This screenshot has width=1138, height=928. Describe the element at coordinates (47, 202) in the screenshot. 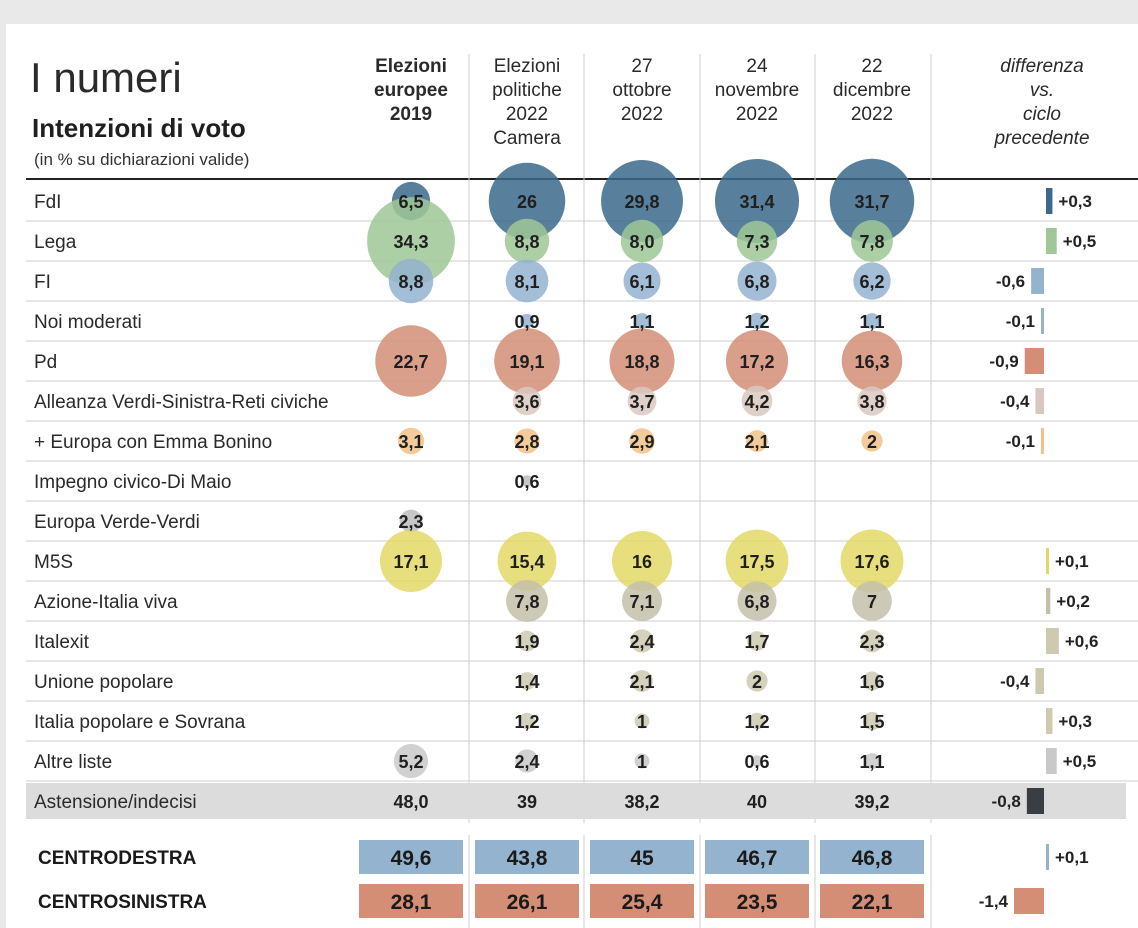

I see `party-name: FdI` at that location.